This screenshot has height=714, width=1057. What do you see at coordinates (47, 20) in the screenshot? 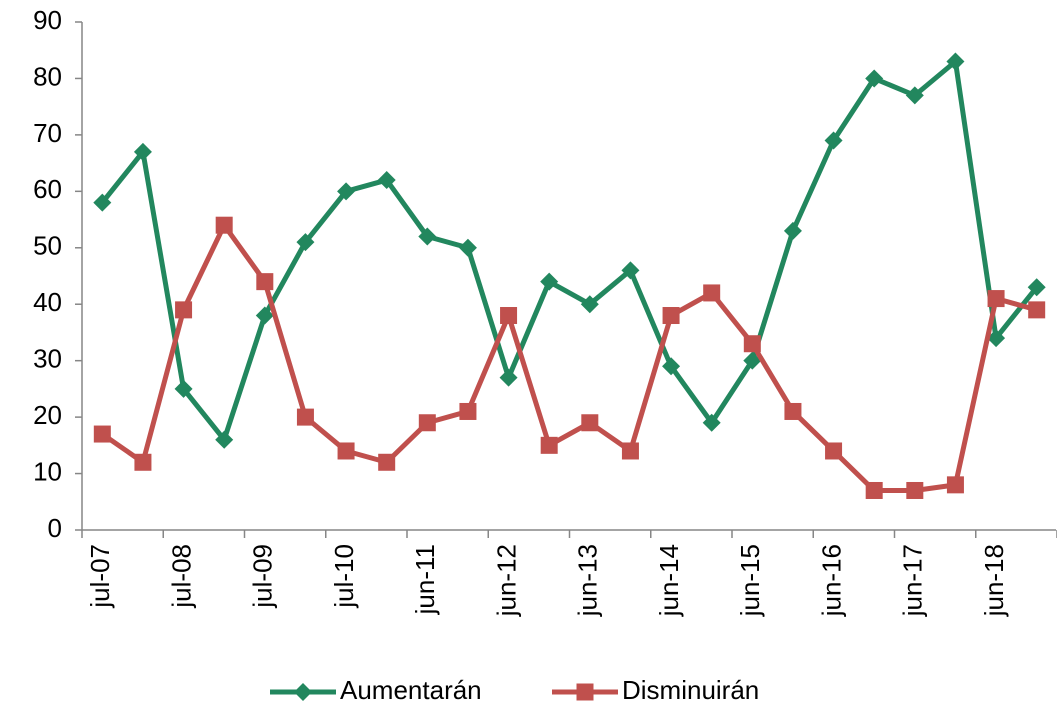
I see `y-tick-label: 90` at bounding box center [47, 20].